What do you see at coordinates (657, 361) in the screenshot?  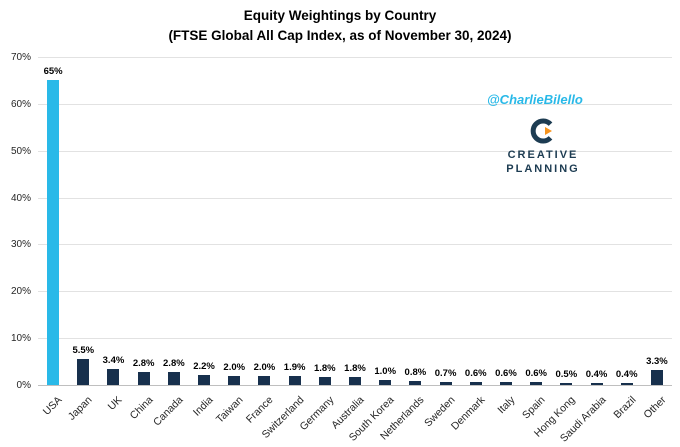 I see `value-label: 3.3%` at bounding box center [657, 361].